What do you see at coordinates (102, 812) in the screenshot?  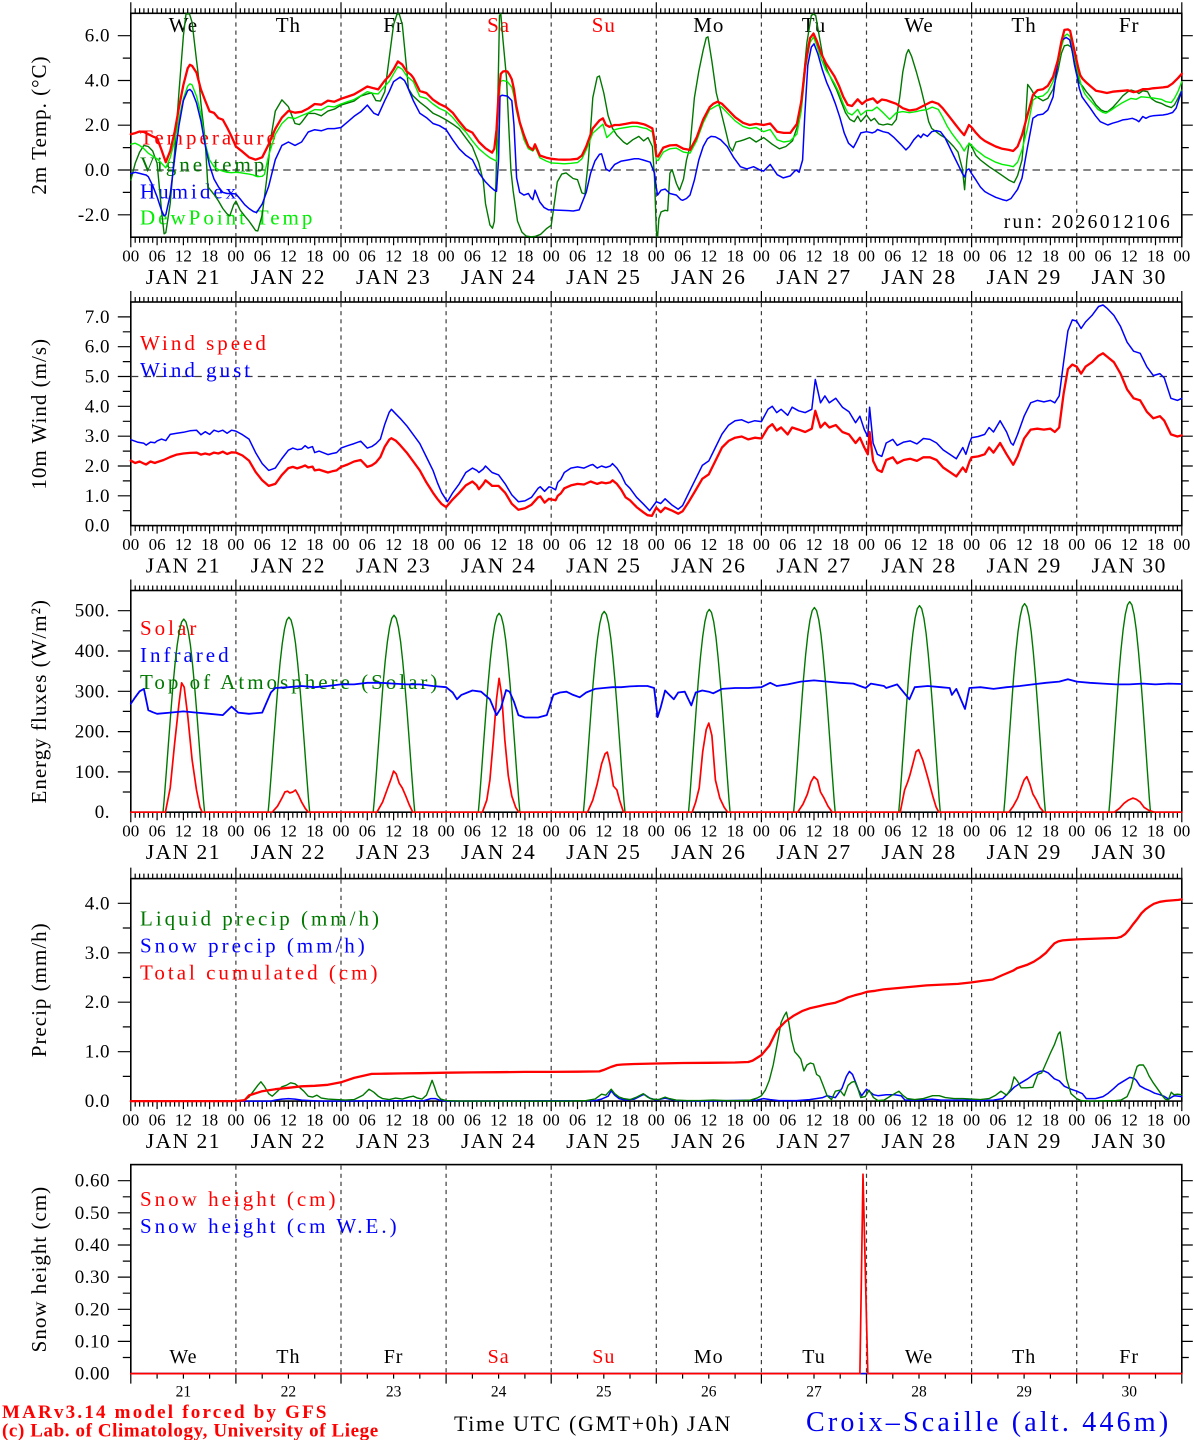 I see `svg-text: 0.` at bounding box center [102, 812].